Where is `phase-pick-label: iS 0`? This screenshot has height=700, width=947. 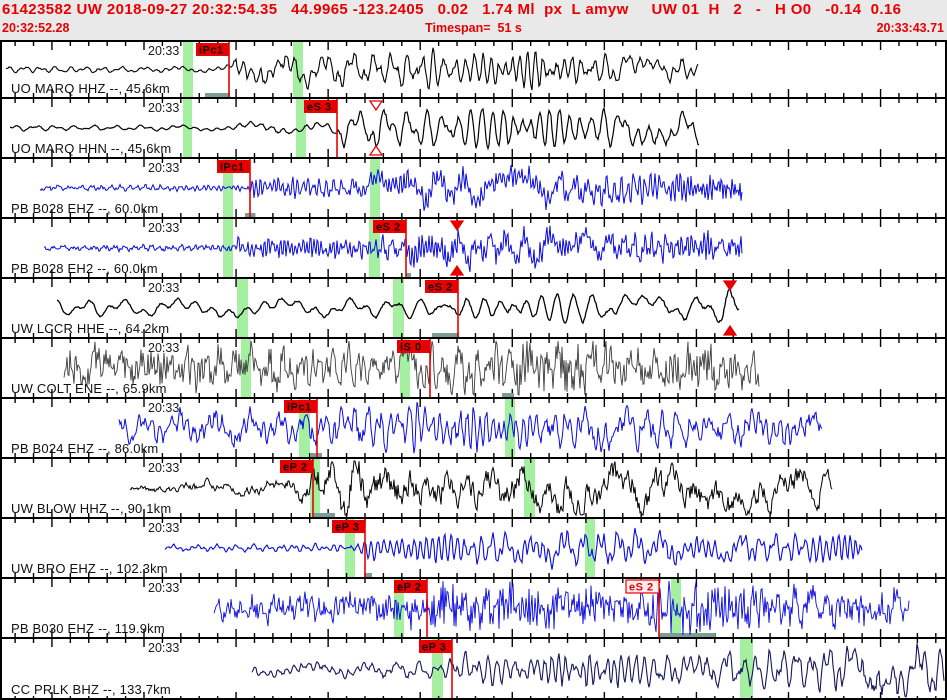 phase-pick-label: iS 0 is located at coordinates (411, 348).